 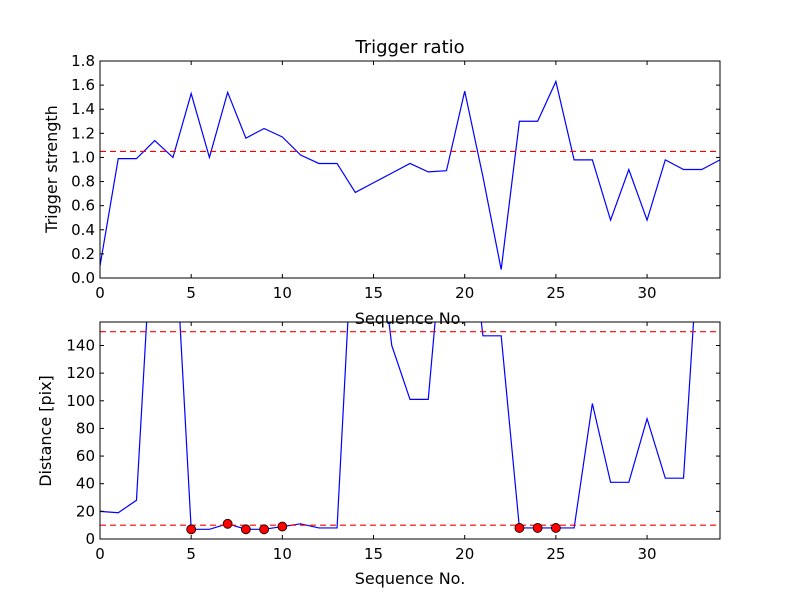 I want to click on y-tick-label: 1.6, so click(x=83, y=85).